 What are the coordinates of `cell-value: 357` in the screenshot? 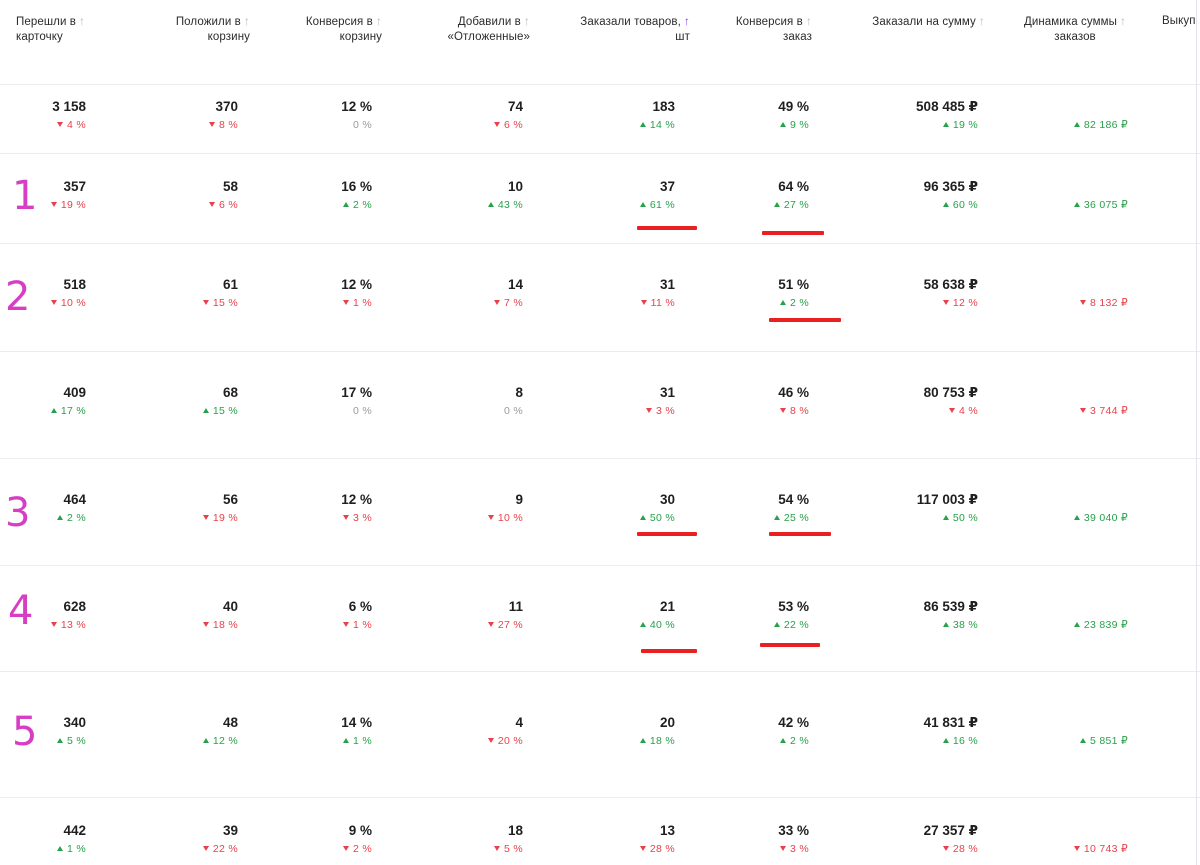 It's located at (74, 186).